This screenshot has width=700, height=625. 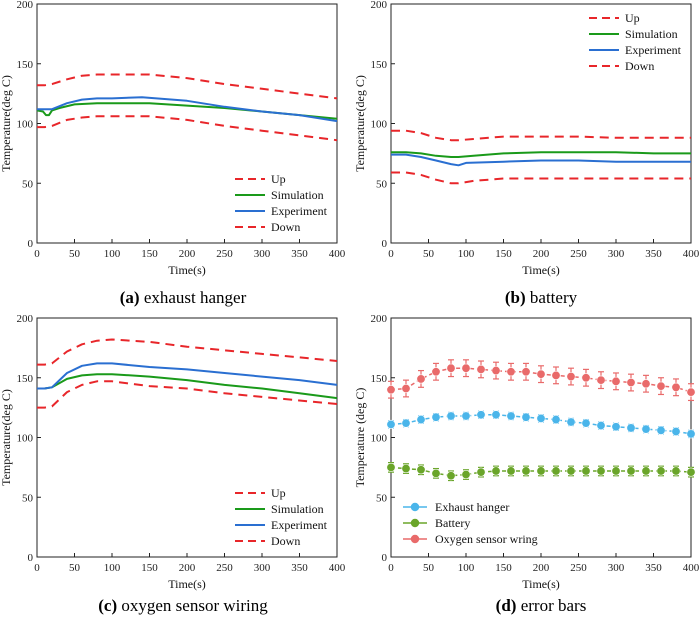 What do you see at coordinates (541, 297) in the screenshot?
I see `panel-caption: (b) battery` at bounding box center [541, 297].